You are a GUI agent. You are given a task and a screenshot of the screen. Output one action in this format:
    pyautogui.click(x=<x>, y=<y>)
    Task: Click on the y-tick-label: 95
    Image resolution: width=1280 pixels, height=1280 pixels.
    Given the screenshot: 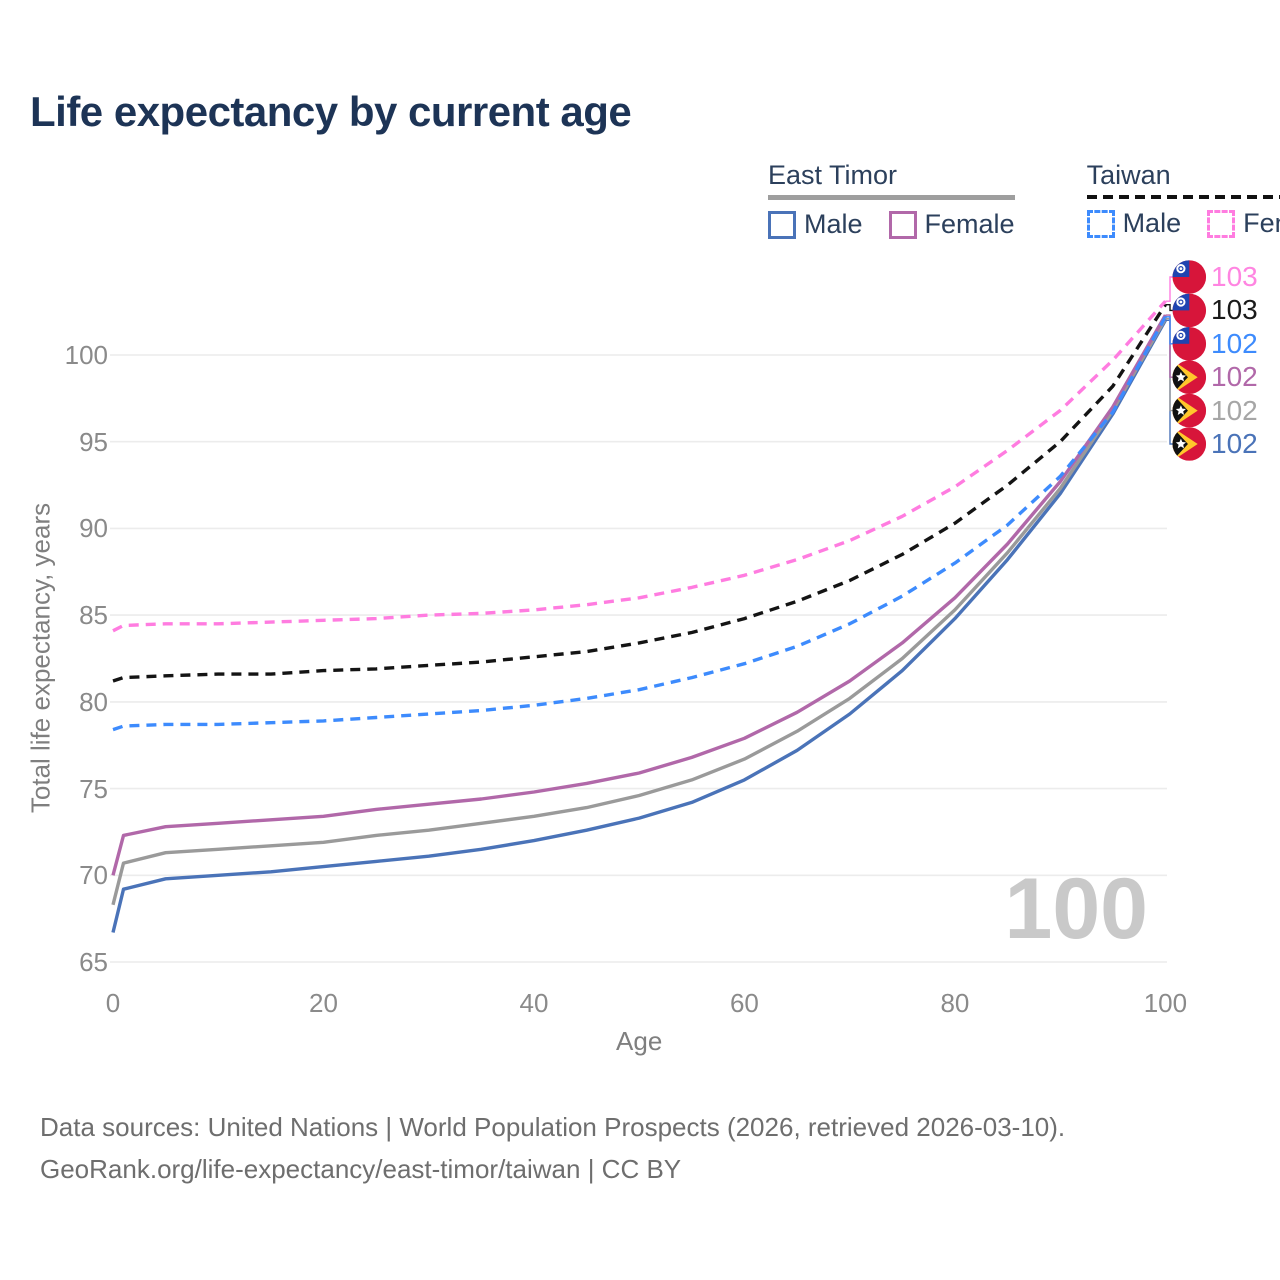 What is the action you would take?
    pyautogui.click(x=93, y=441)
    